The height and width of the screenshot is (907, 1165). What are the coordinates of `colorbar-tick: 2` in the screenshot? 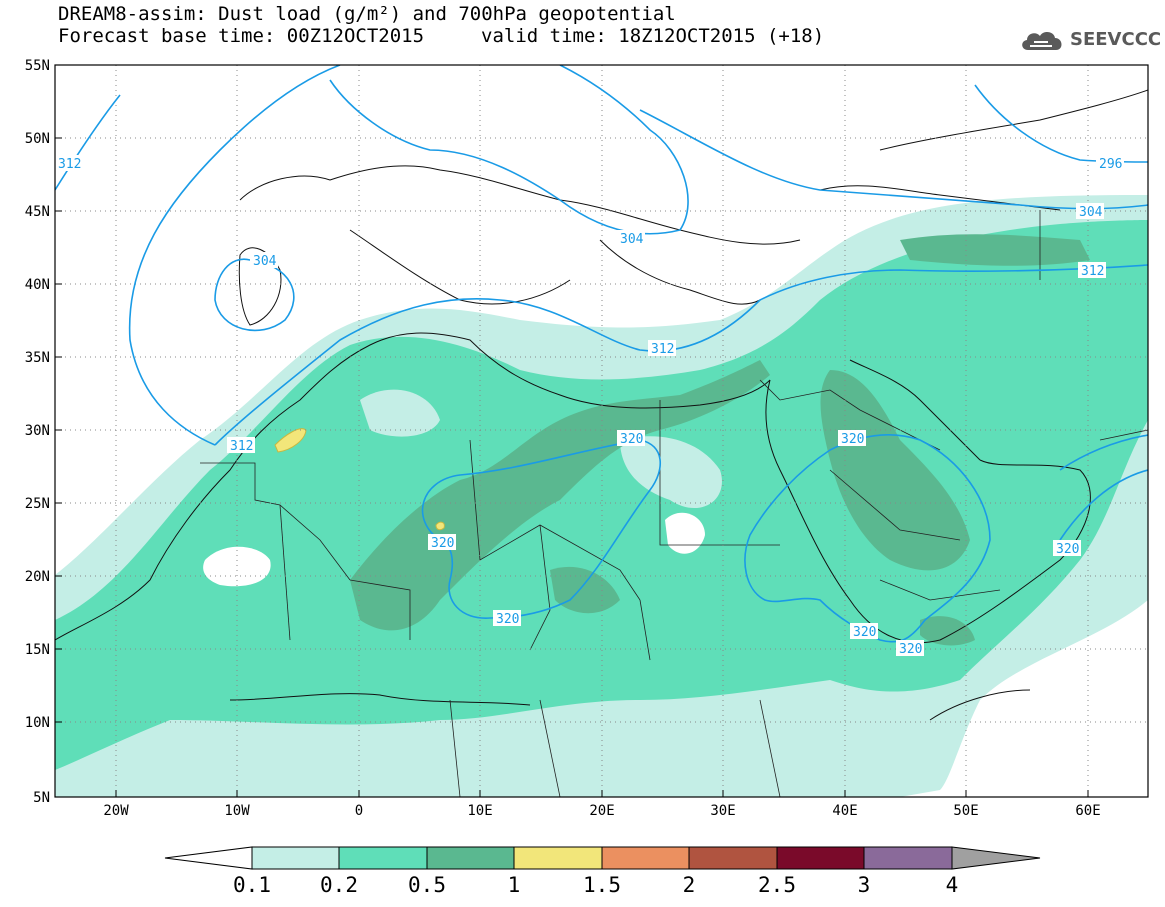 It's located at (689, 885).